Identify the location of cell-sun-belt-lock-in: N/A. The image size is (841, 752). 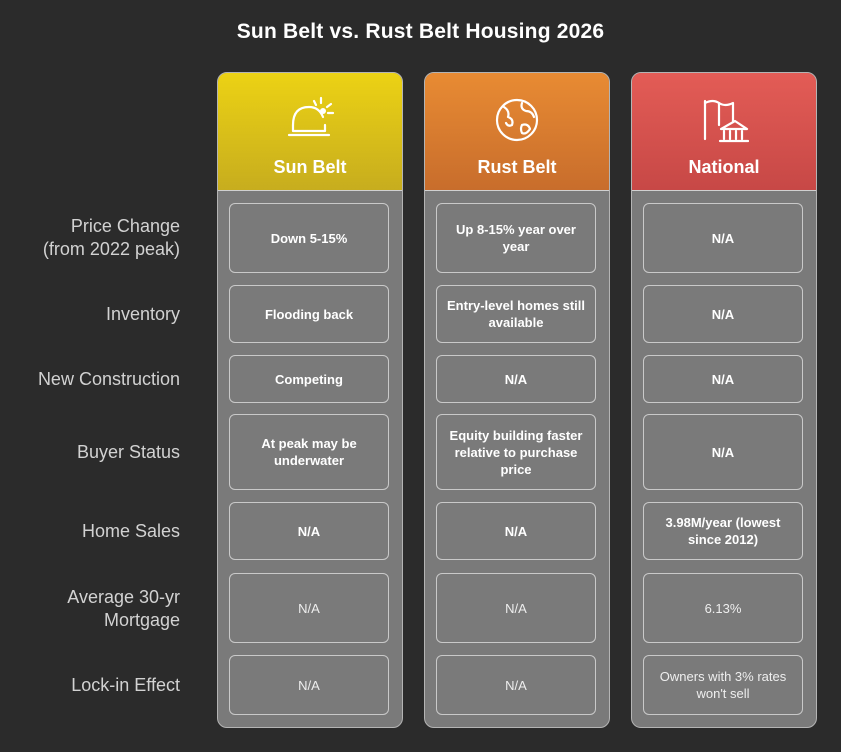
(309, 685).